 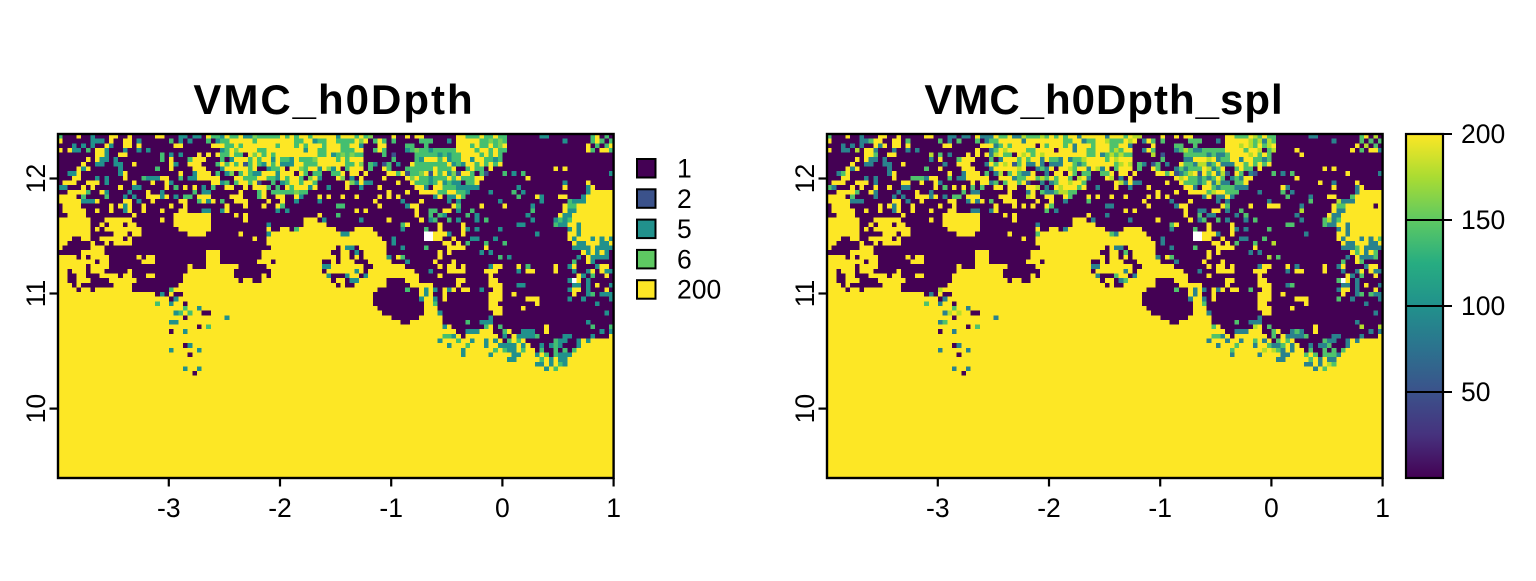 What do you see at coordinates (684, 229) in the screenshot?
I see `svg-text: 5` at bounding box center [684, 229].